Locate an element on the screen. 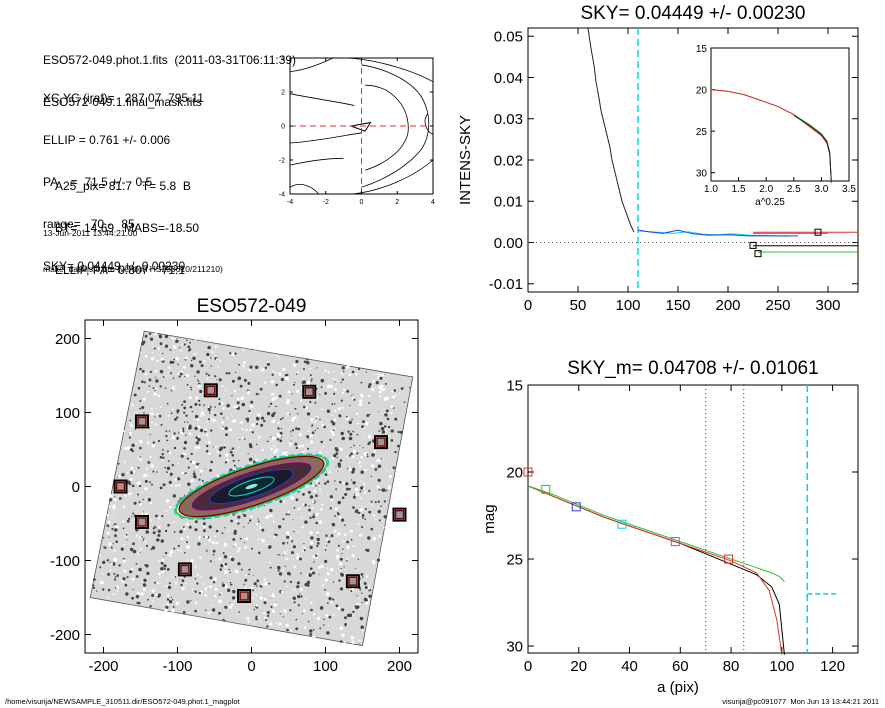 Image resolution: width=885 pixels, height=708 pixels. contour-x-tick-label: -4 is located at coordinates (290, 202).